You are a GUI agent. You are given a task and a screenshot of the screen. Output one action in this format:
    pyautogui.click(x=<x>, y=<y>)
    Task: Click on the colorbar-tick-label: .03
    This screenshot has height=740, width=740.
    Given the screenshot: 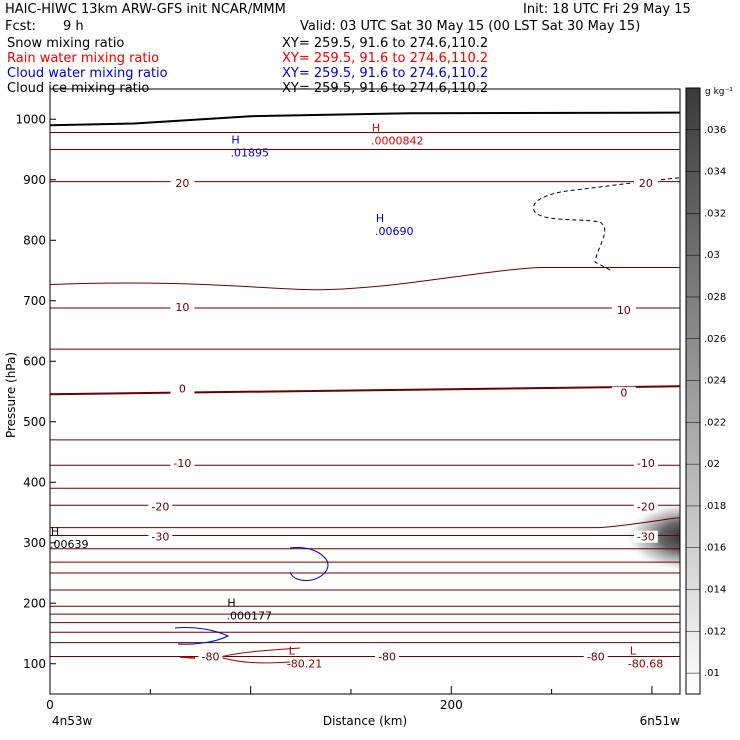 What is the action you would take?
    pyautogui.click(x=712, y=255)
    